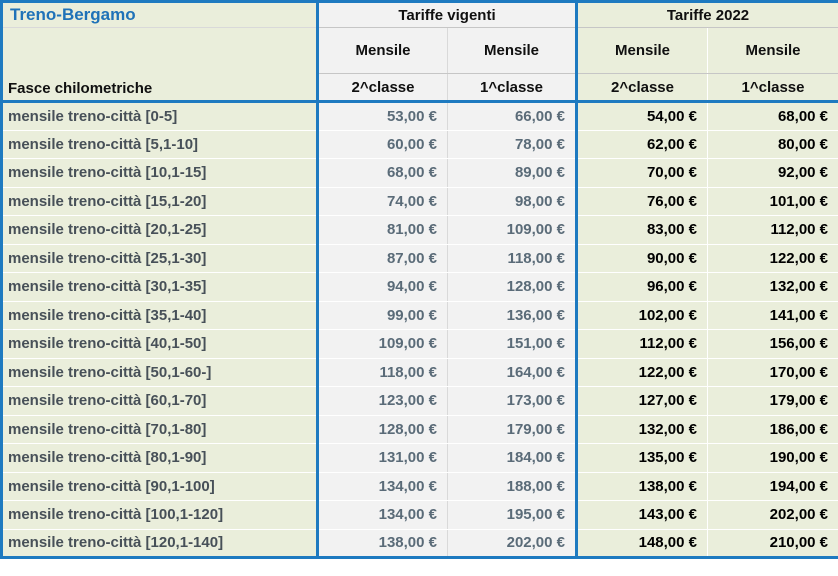 The image size is (838, 576). I want to click on group-header-tariffe-2022: Tariffe 2022, so click(706, 14).